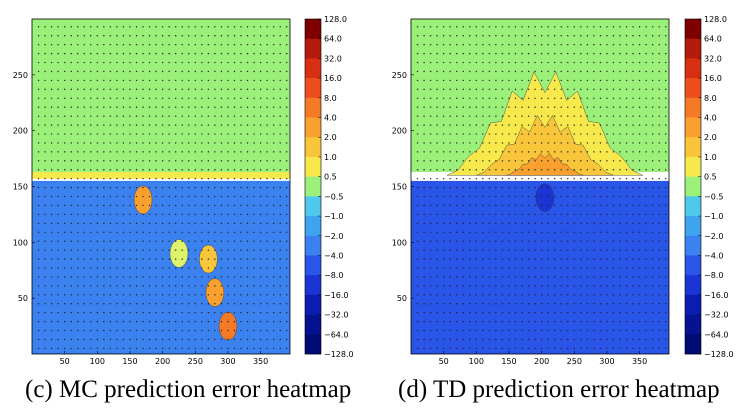  Describe the element at coordinates (215, 292) in the screenshot. I see `hotspot` at that location.